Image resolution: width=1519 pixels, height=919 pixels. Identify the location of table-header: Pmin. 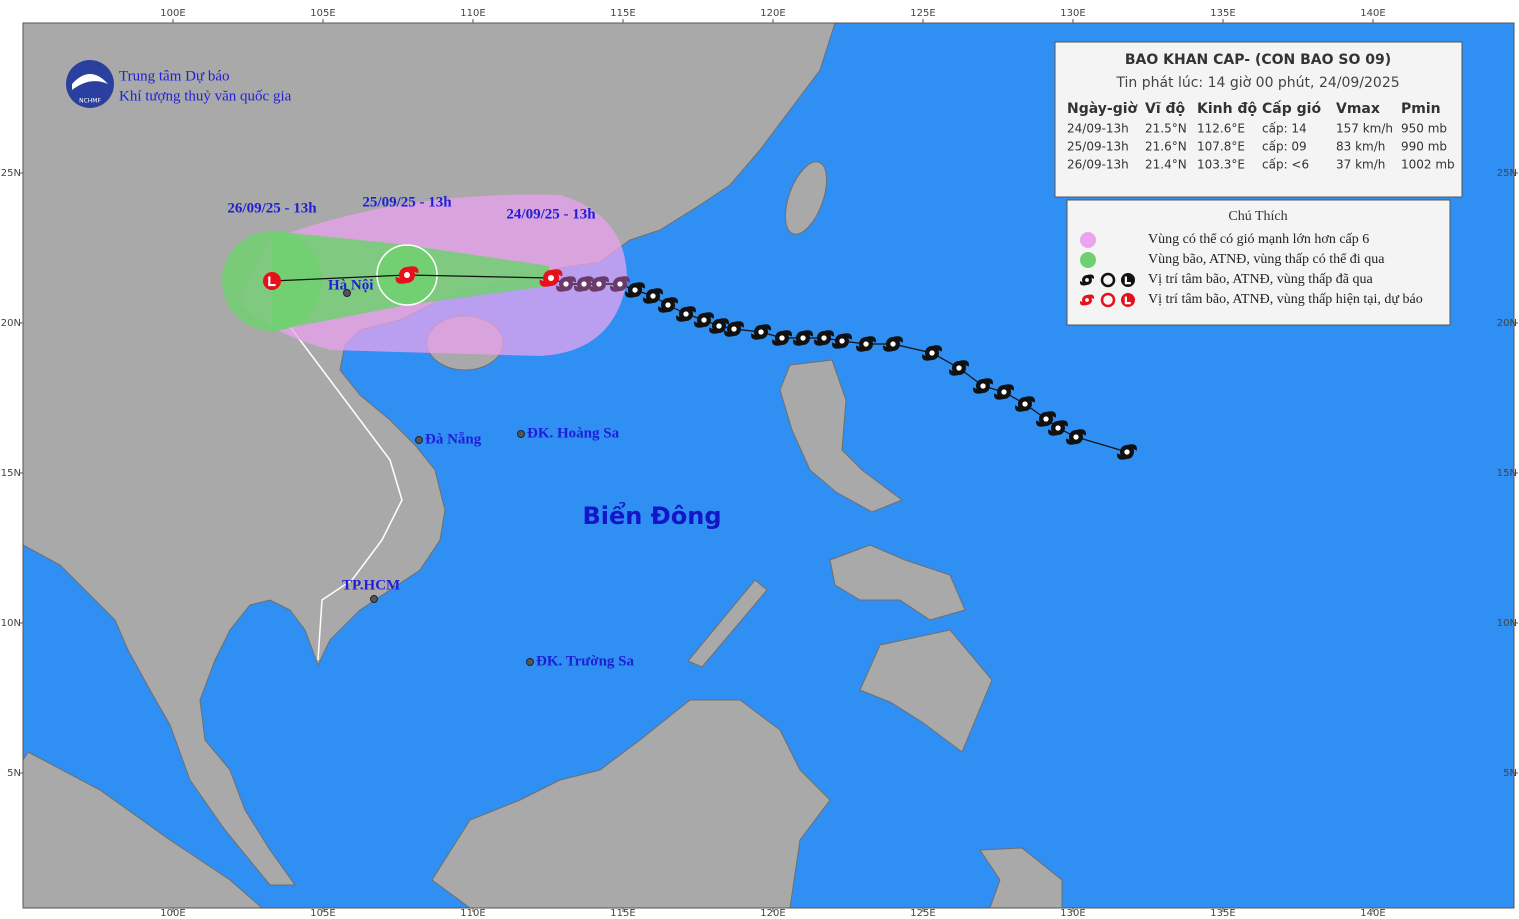
(1421, 109).